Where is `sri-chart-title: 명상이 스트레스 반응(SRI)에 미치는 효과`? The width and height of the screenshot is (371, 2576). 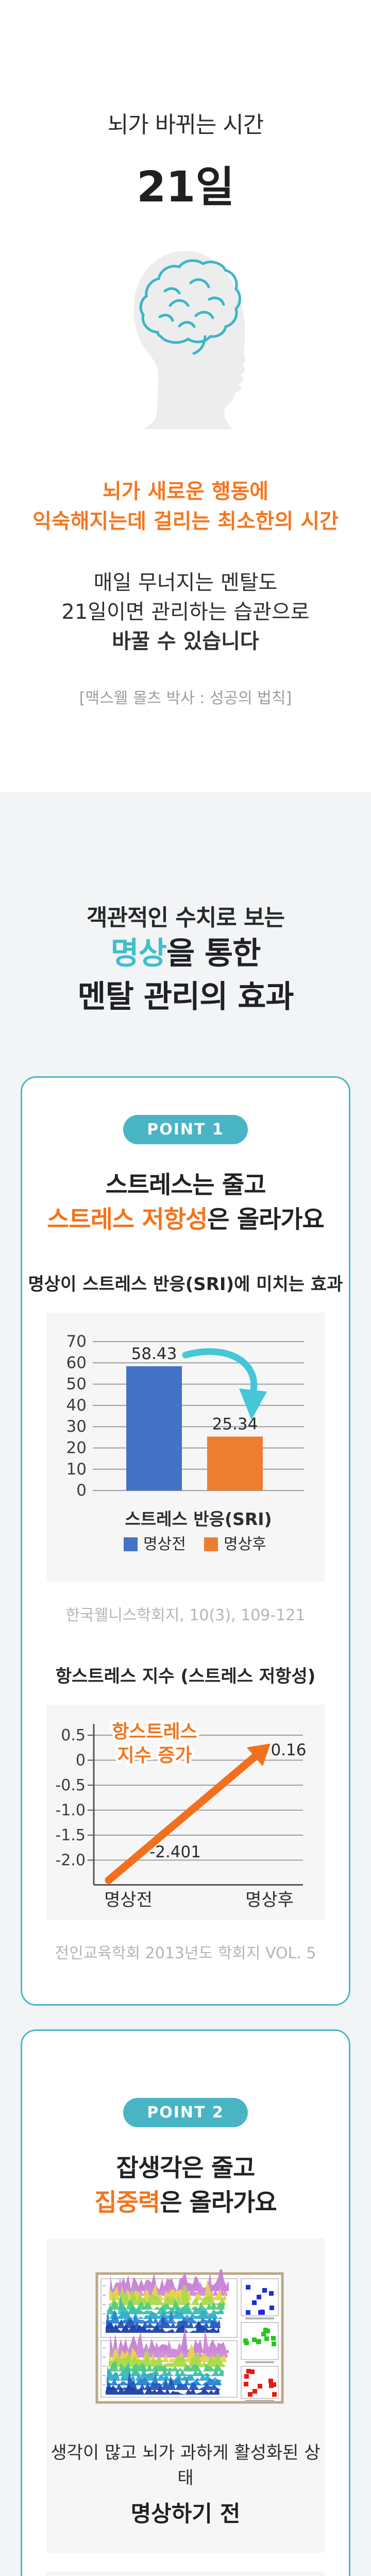
sri-chart-title: 명상이 스트레스 반응(SRI)에 미치는 효과 is located at coordinates (185, 1284).